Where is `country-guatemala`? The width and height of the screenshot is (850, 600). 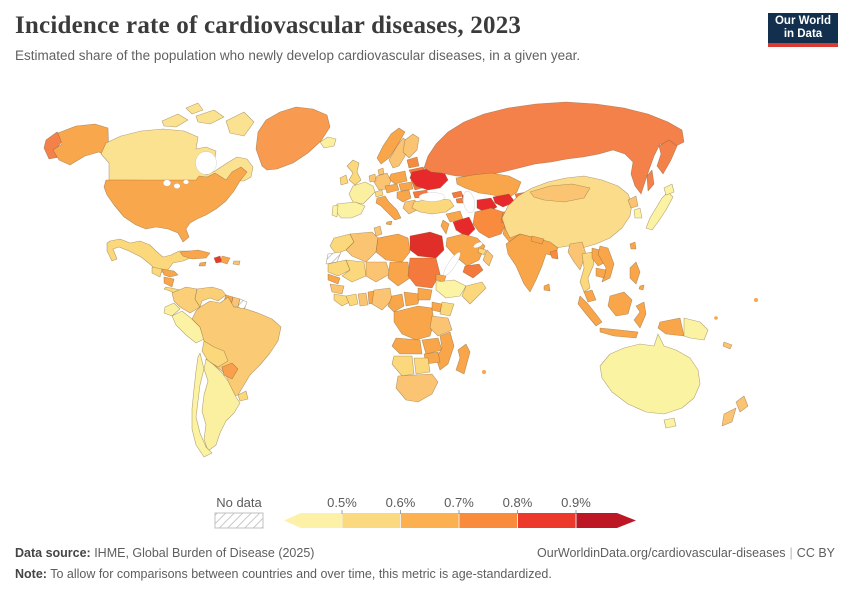
country-guatemala is located at coordinates (157, 272).